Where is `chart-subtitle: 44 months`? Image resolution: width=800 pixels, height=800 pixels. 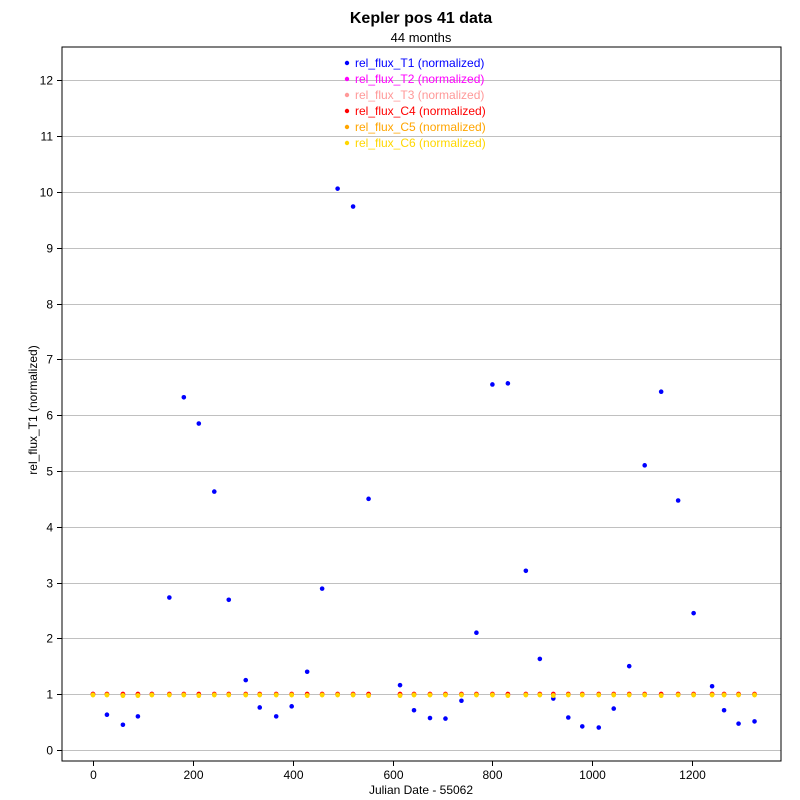
chart-subtitle: 44 months is located at coordinates (421, 37).